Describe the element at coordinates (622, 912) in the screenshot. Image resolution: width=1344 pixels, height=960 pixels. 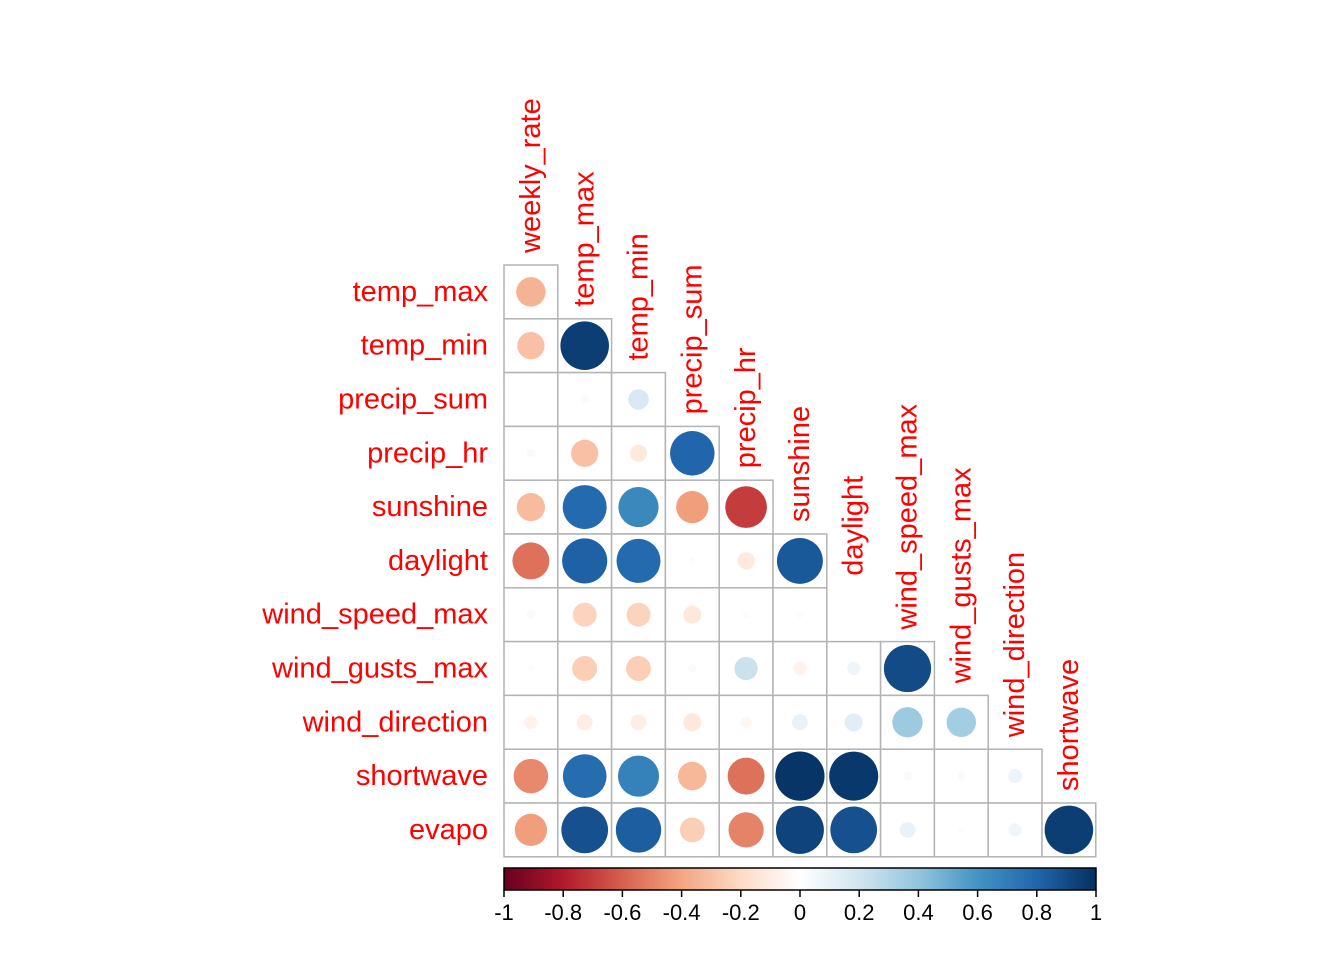
I see `colorbar-tick-label: -0.6` at that location.